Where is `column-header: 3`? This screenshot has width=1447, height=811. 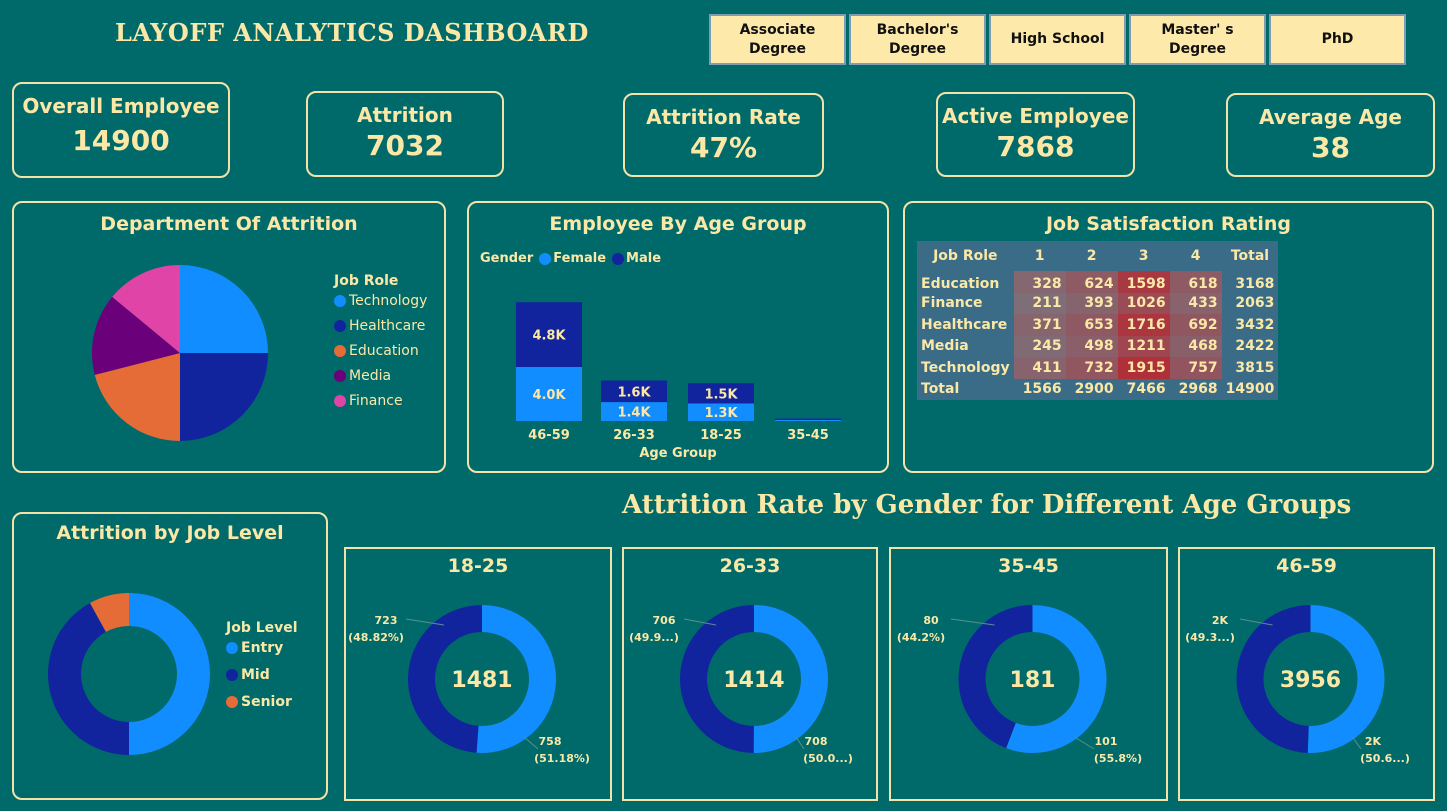
column-header: 3 is located at coordinates (1143, 256).